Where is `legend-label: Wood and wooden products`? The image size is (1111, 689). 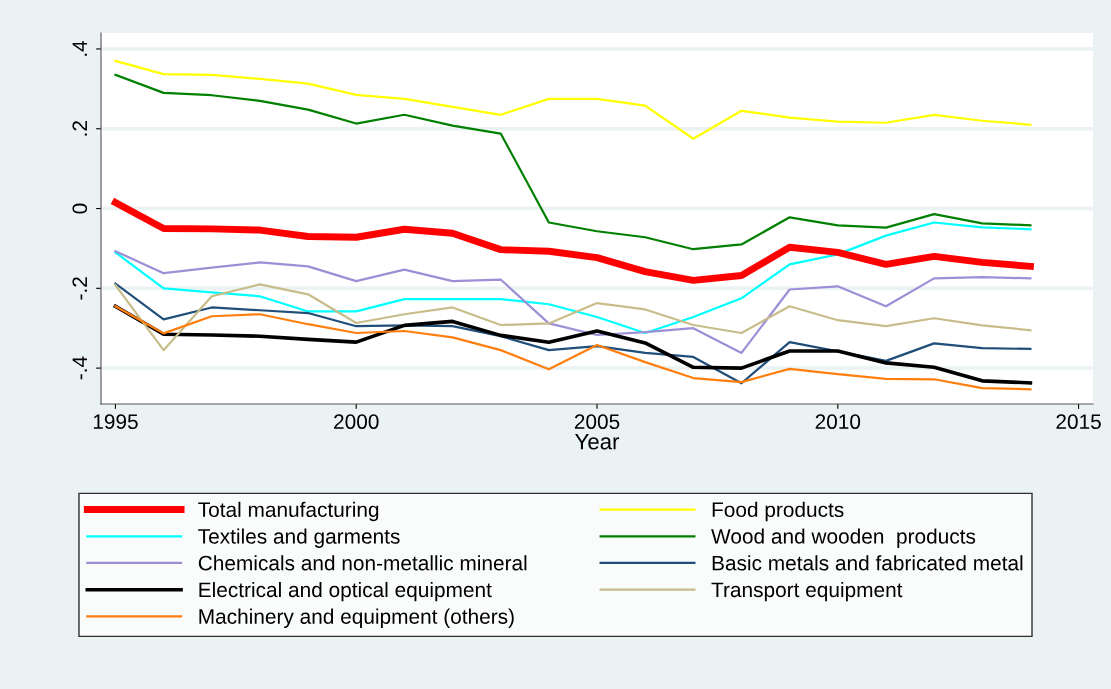
legend-label: Wood and wooden products is located at coordinates (843, 538).